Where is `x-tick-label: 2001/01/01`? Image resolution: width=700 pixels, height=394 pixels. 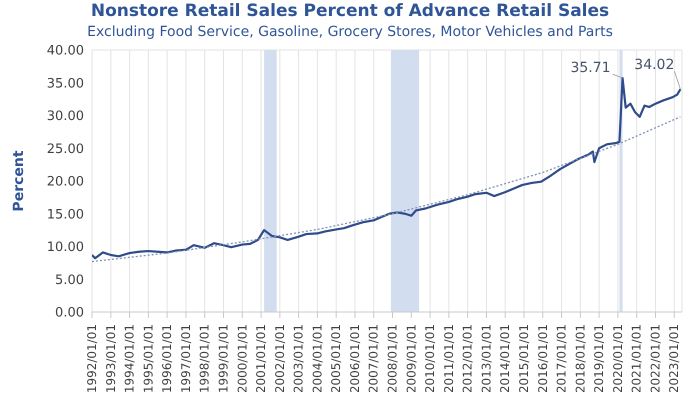
x-tick-label: 2001/01/01 is located at coordinates (261, 359).